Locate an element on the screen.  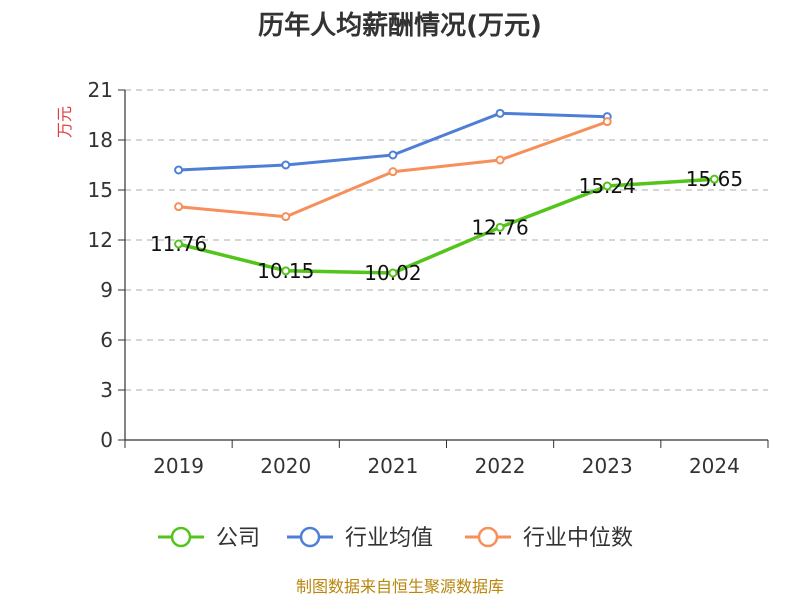
x-tick-label: 2021 is located at coordinates (392, 466).